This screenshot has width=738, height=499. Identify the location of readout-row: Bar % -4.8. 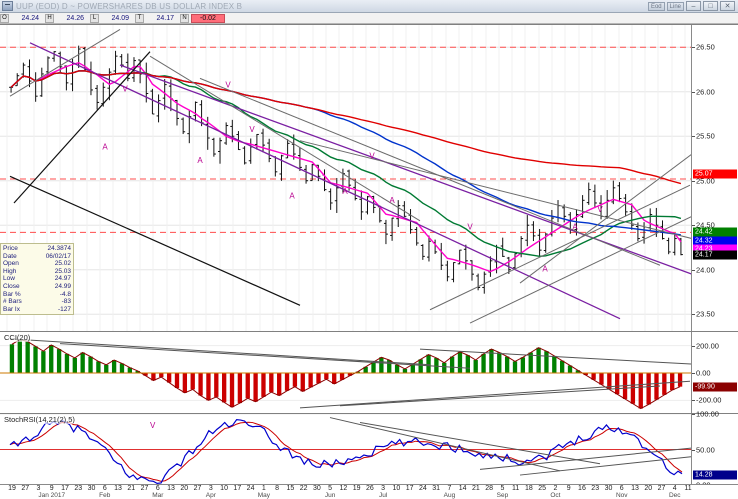
(37, 295).